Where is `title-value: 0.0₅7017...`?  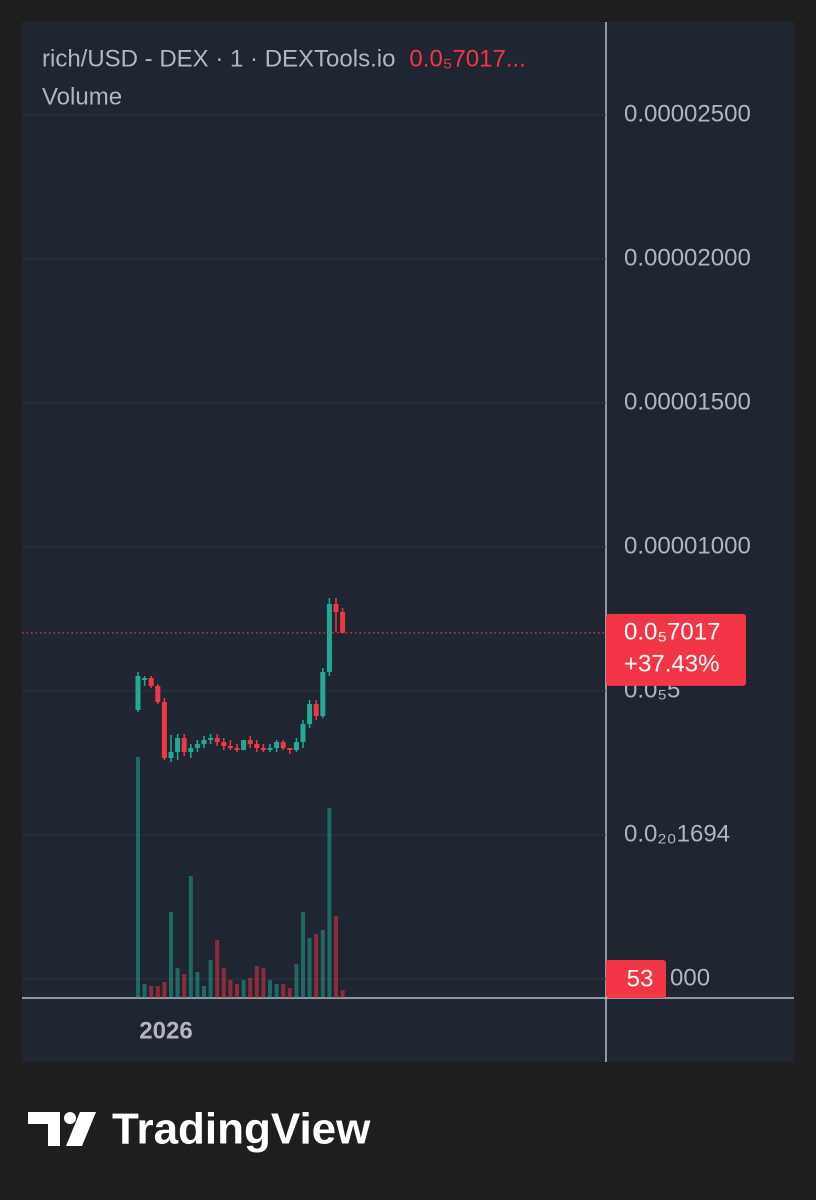 title-value: 0.0₅7017... is located at coordinates (467, 58).